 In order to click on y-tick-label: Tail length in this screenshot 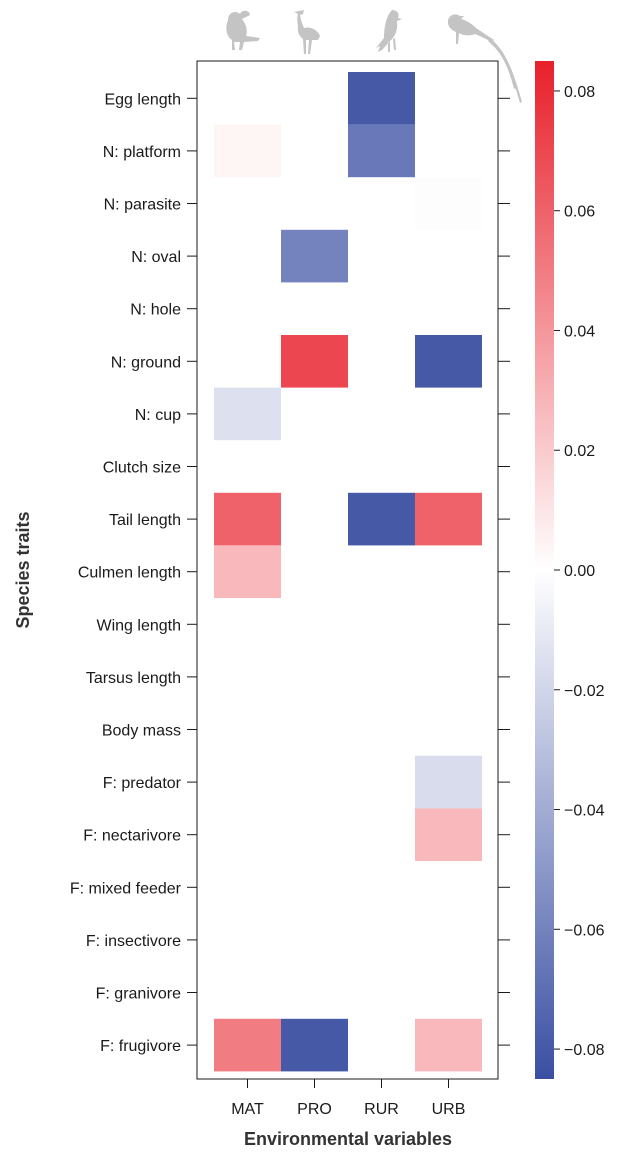, I will do `click(145, 520)`.